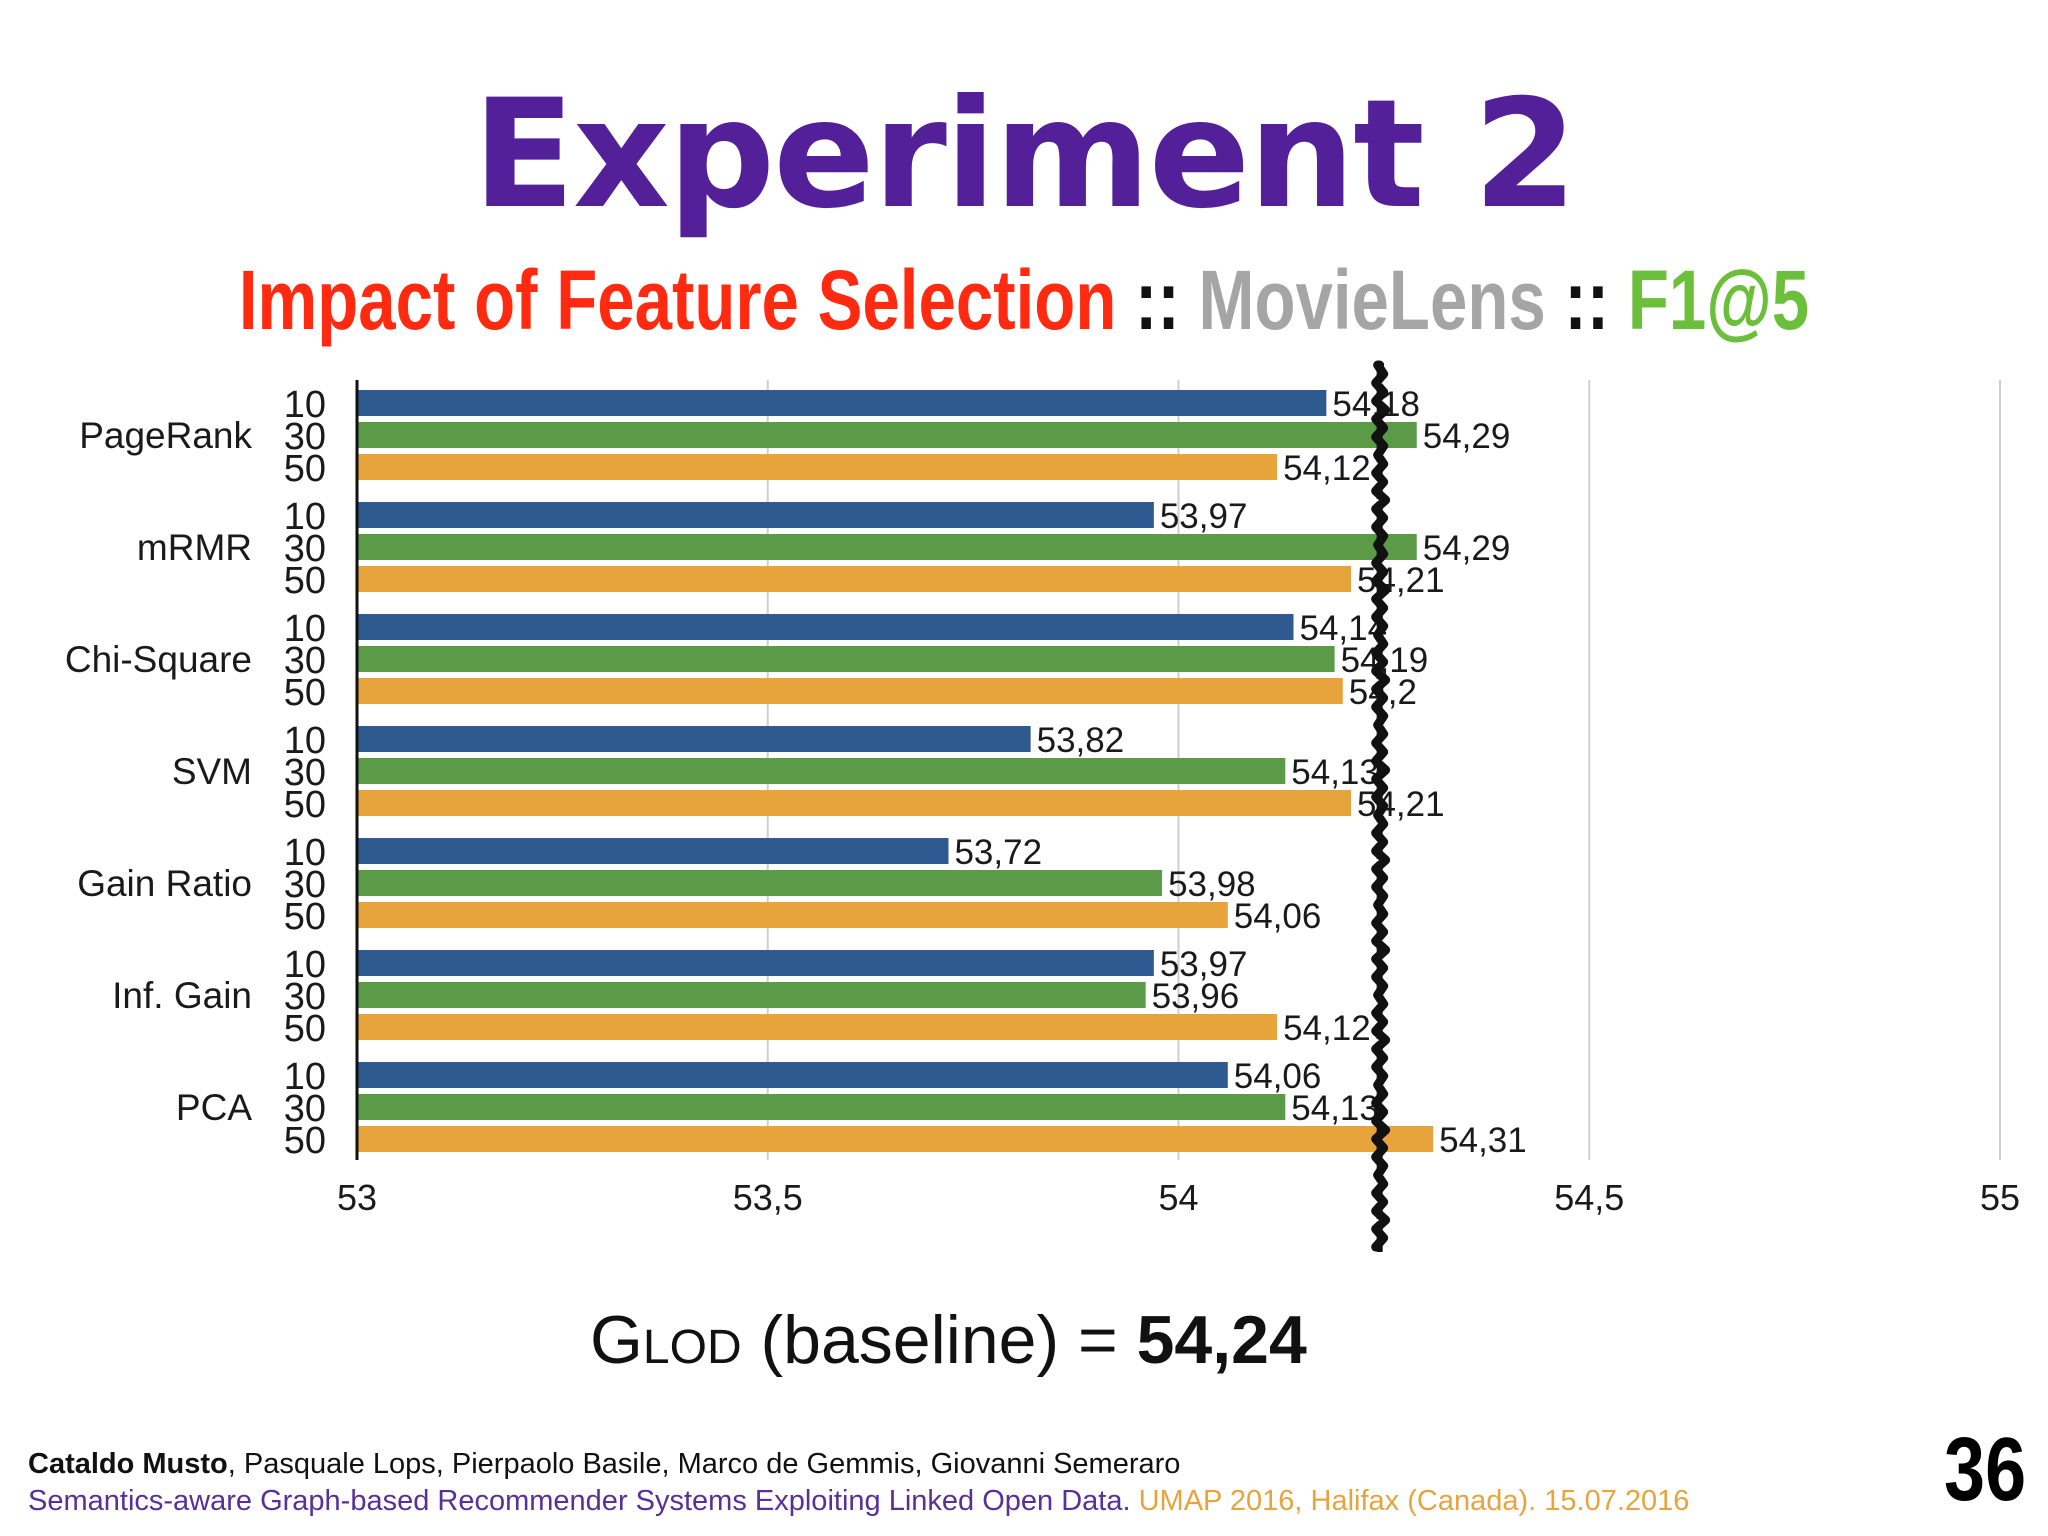 Image resolution: width=2048 pixels, height=1536 pixels. Describe the element at coordinates (1196, 996) in the screenshot. I see `data-label: 53,96` at that location.